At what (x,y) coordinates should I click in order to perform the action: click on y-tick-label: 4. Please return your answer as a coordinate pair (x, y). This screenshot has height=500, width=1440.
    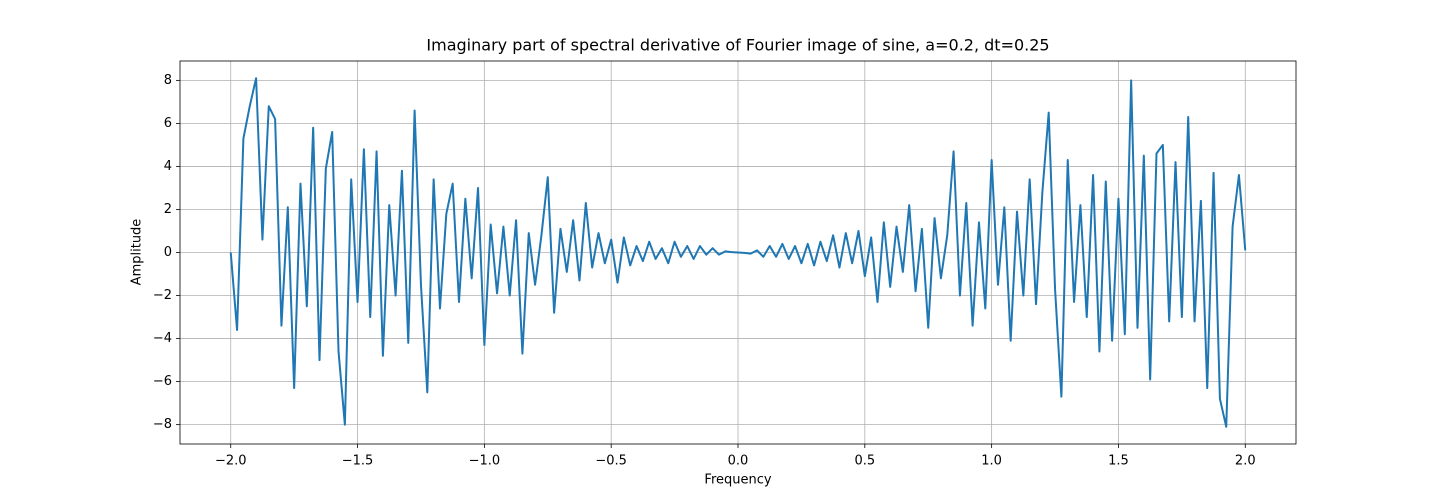
    Looking at the image, I should click on (168, 166).